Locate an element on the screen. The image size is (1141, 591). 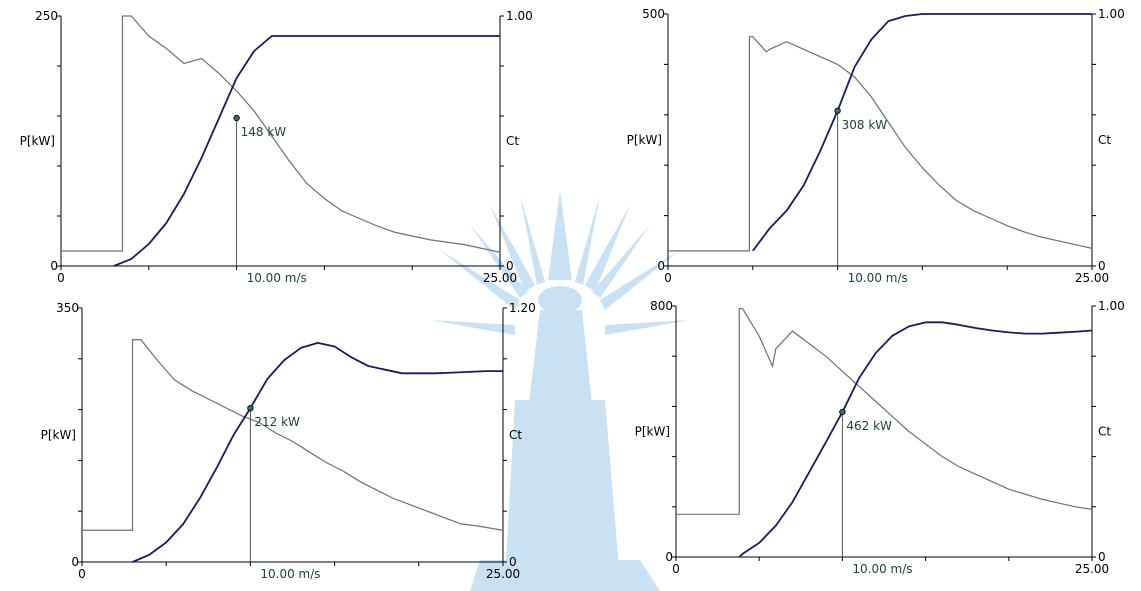
power-annotation: 148 kW is located at coordinates (264, 132).